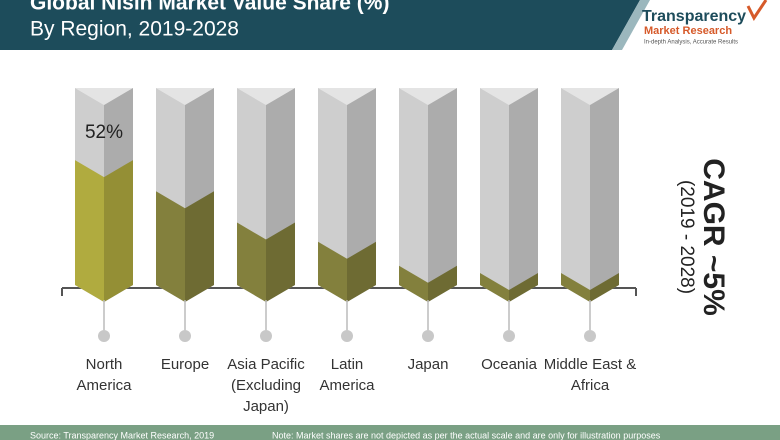 This screenshot has width=780, height=440. I want to click on category-label: Oceania, so click(509, 364).